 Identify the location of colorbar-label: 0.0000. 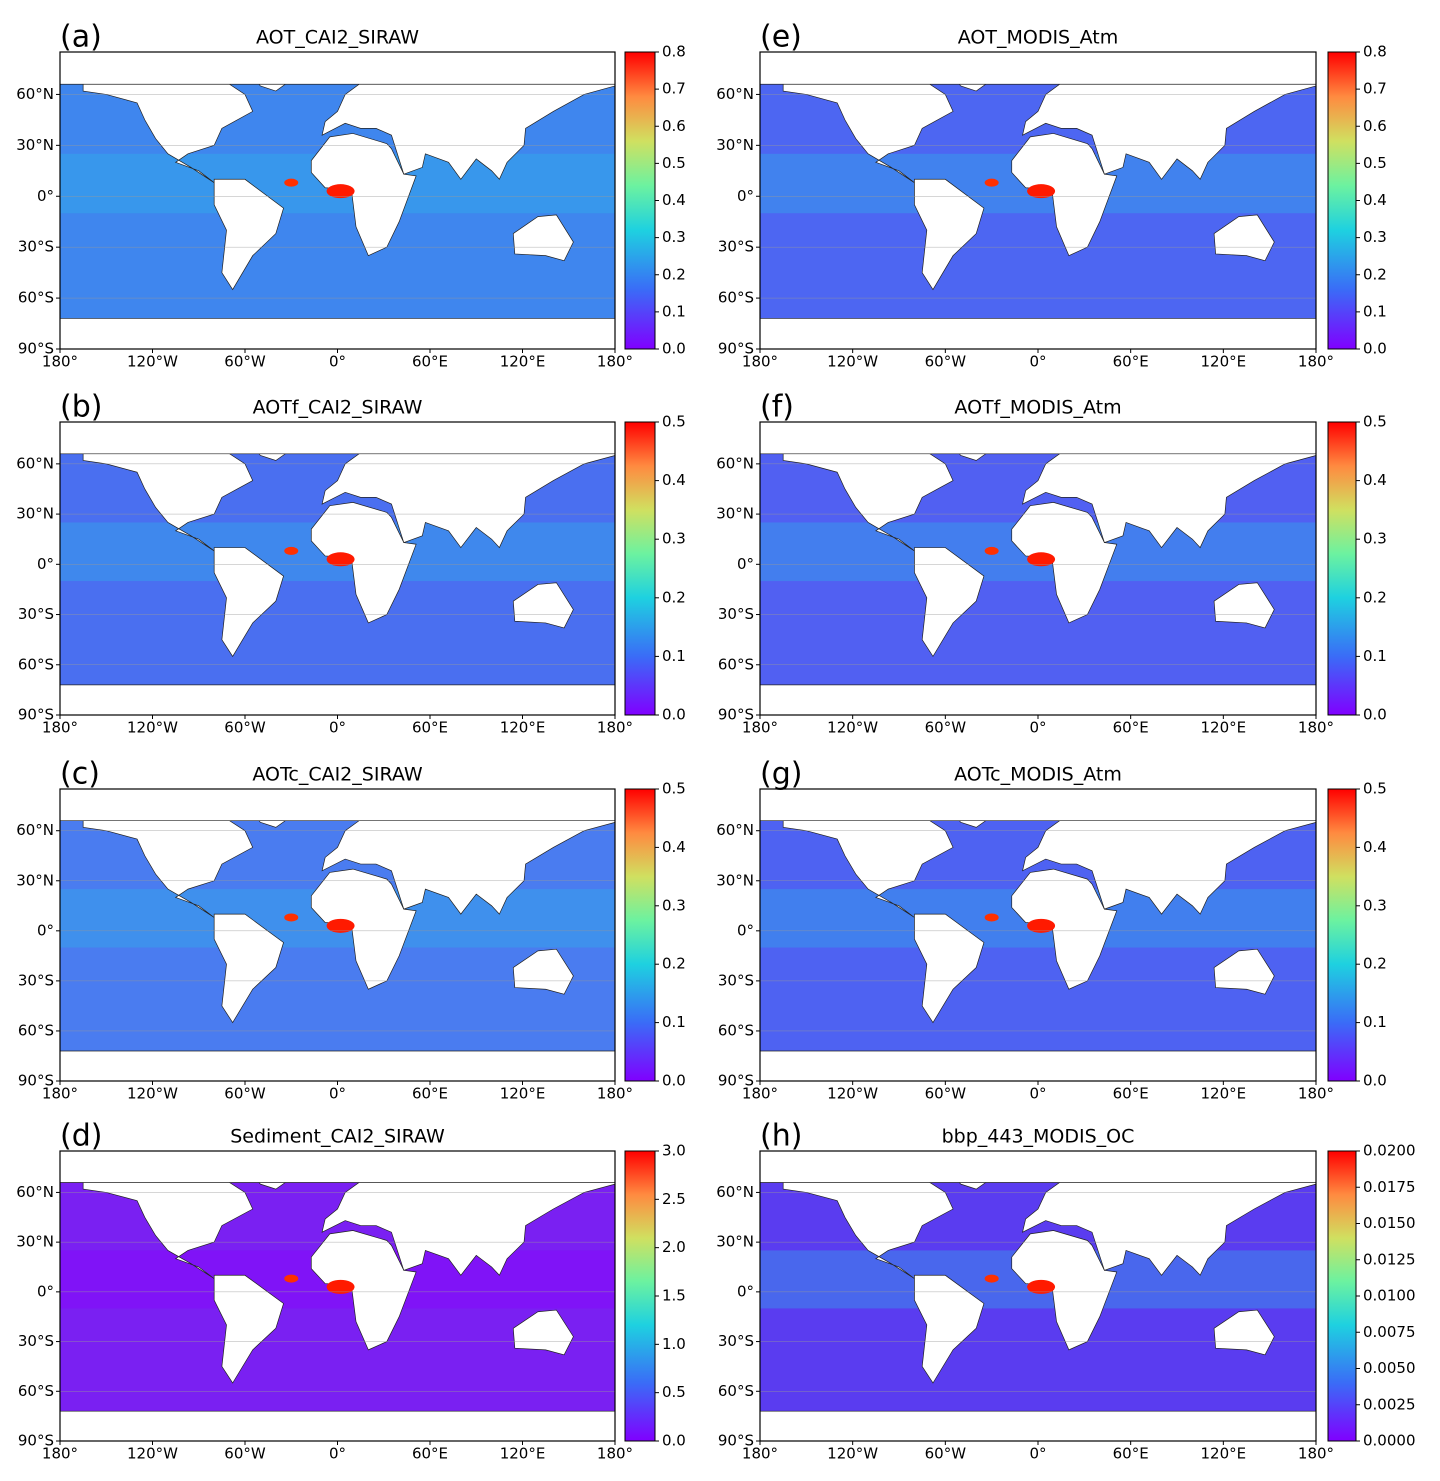
(1389, 1441).